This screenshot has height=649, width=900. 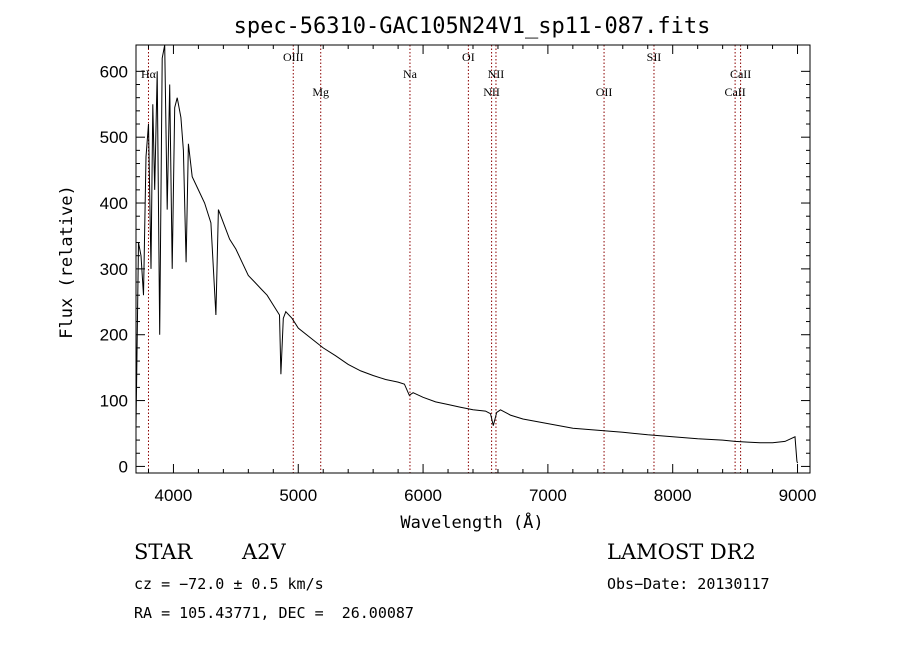 What do you see at coordinates (468, 57) in the screenshot?
I see `spectral-line-label: OI` at bounding box center [468, 57].